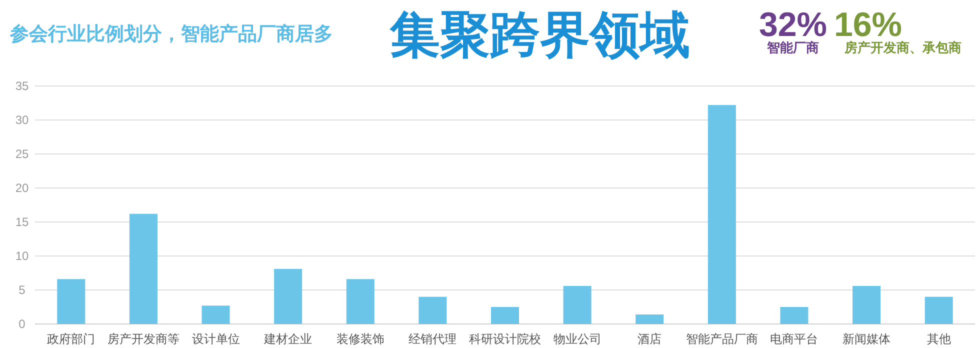  What do you see at coordinates (287, 339) in the screenshot?
I see `x-tick-label: 建材企业` at bounding box center [287, 339].